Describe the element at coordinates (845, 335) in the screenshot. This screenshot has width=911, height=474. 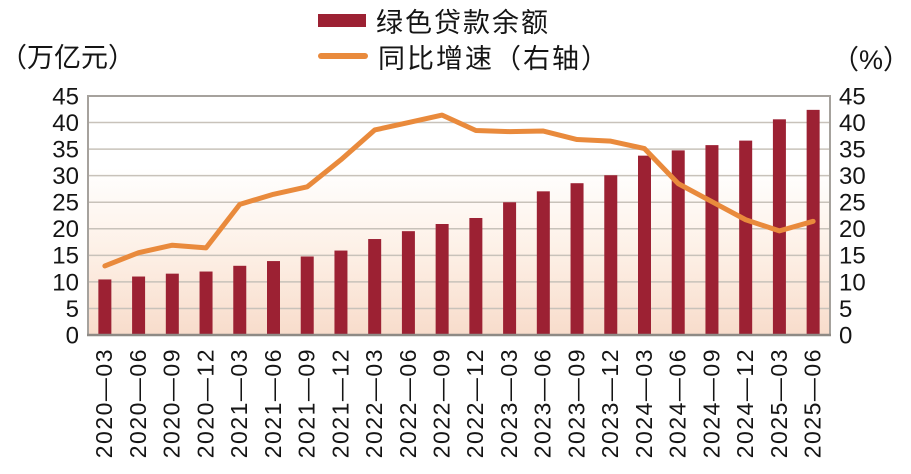
I see `y-tick-label-right: 0` at that location.